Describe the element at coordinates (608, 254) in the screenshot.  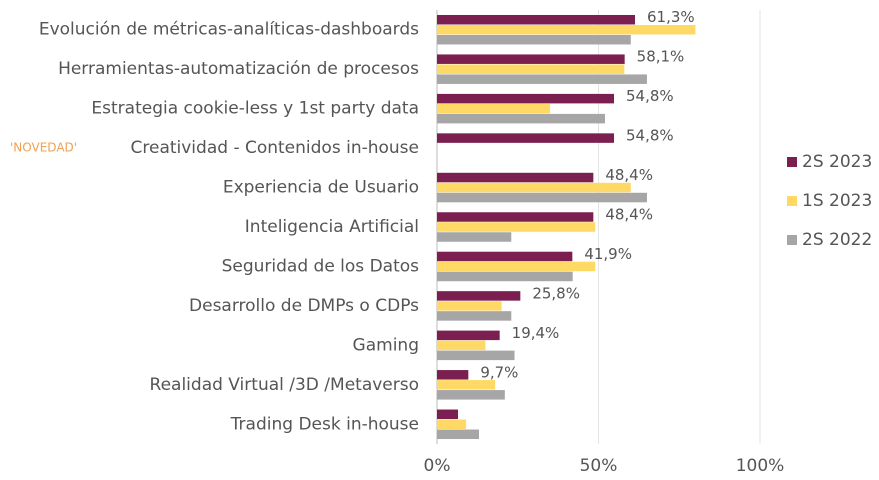
I see `data-label: 41,9%` at that location.